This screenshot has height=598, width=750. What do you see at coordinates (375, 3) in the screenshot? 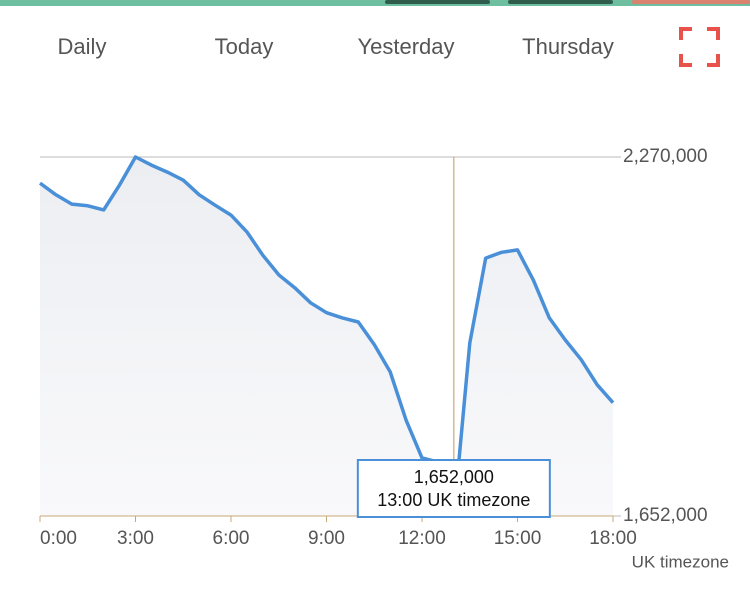
I see `top-bar` at bounding box center [375, 3].